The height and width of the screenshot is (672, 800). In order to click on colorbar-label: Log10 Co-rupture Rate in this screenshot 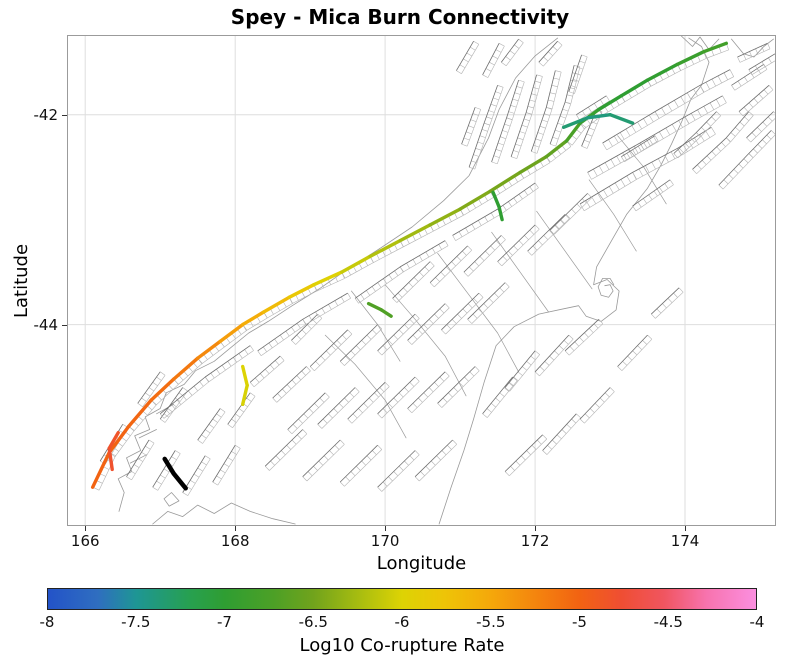, I will do `click(402, 645)`.